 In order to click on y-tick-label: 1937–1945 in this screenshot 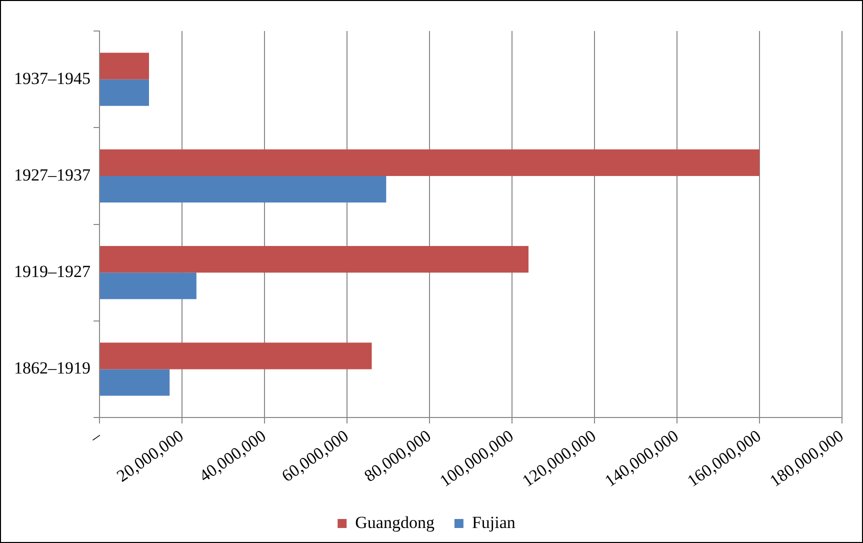, I will do `click(52, 78)`.